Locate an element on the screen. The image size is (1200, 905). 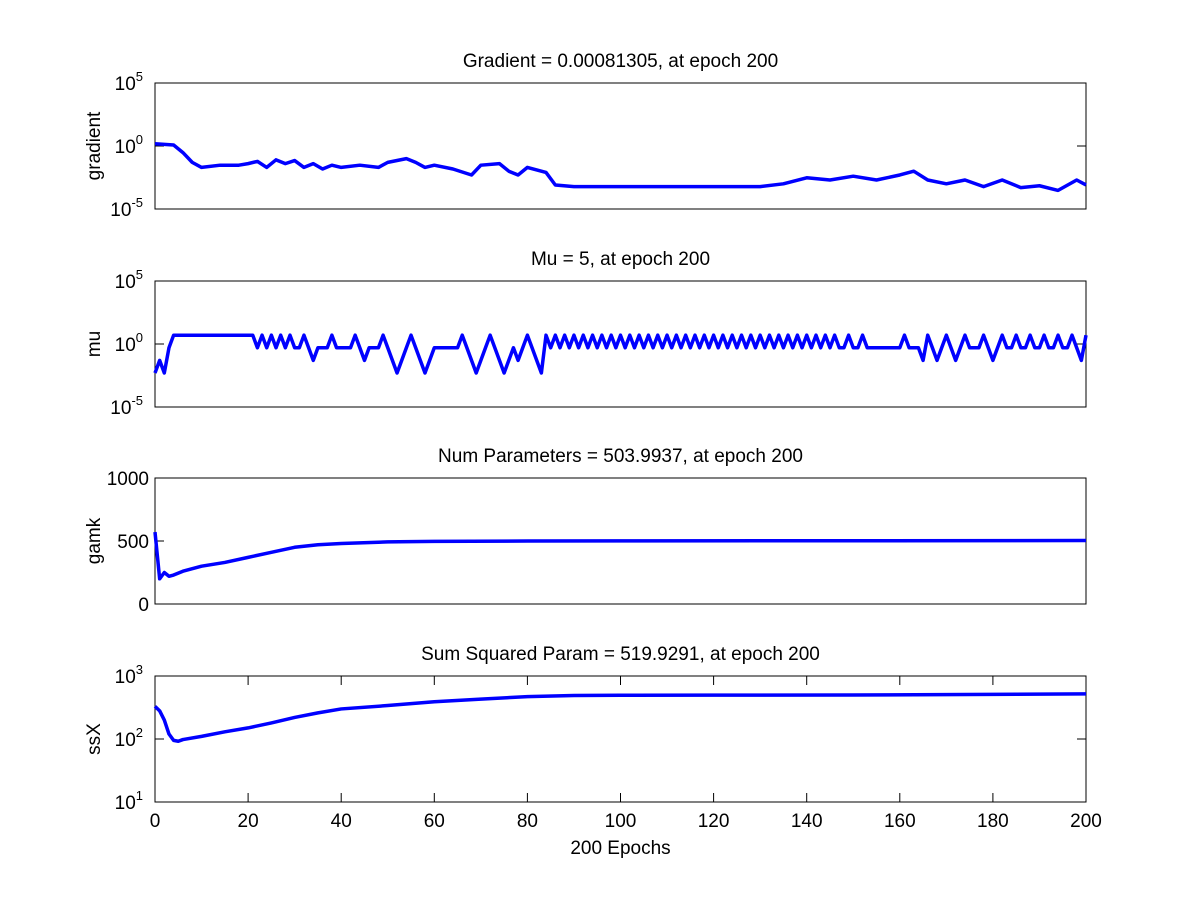
x-tick-label: 0 is located at coordinates (155, 821).